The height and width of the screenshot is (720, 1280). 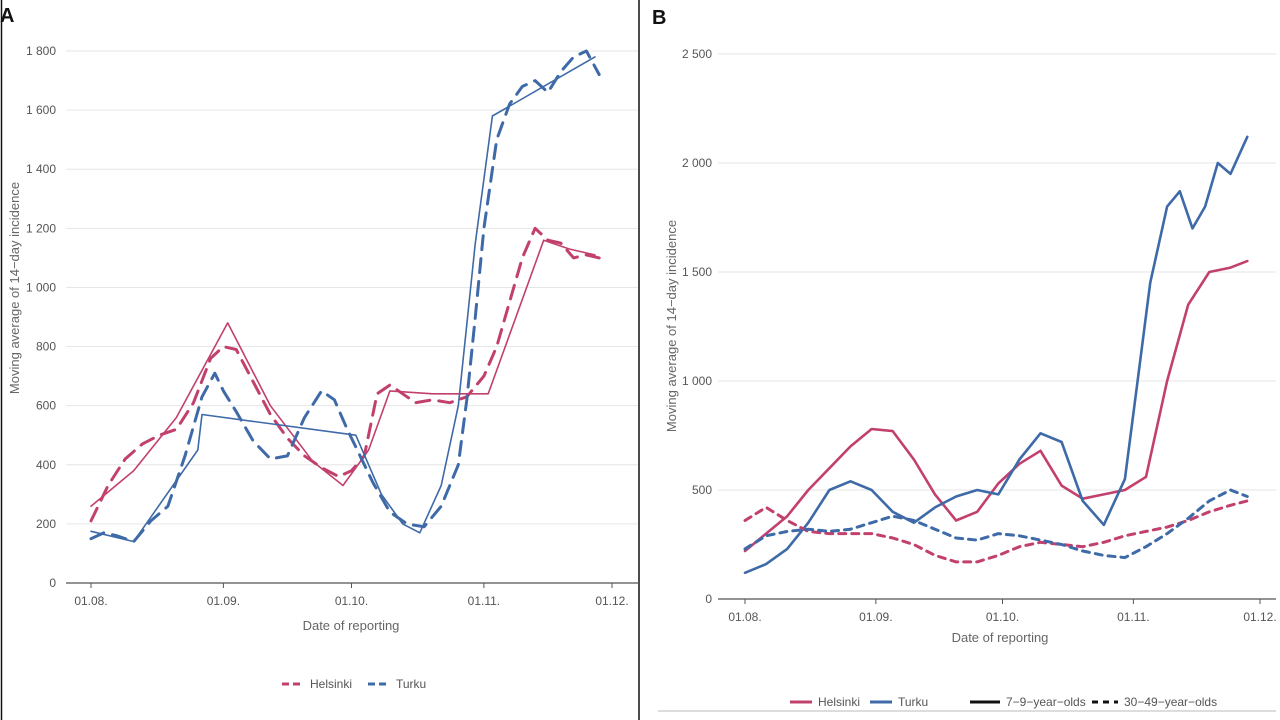 I want to click on panel-a-letter: A, so click(x=7, y=16).